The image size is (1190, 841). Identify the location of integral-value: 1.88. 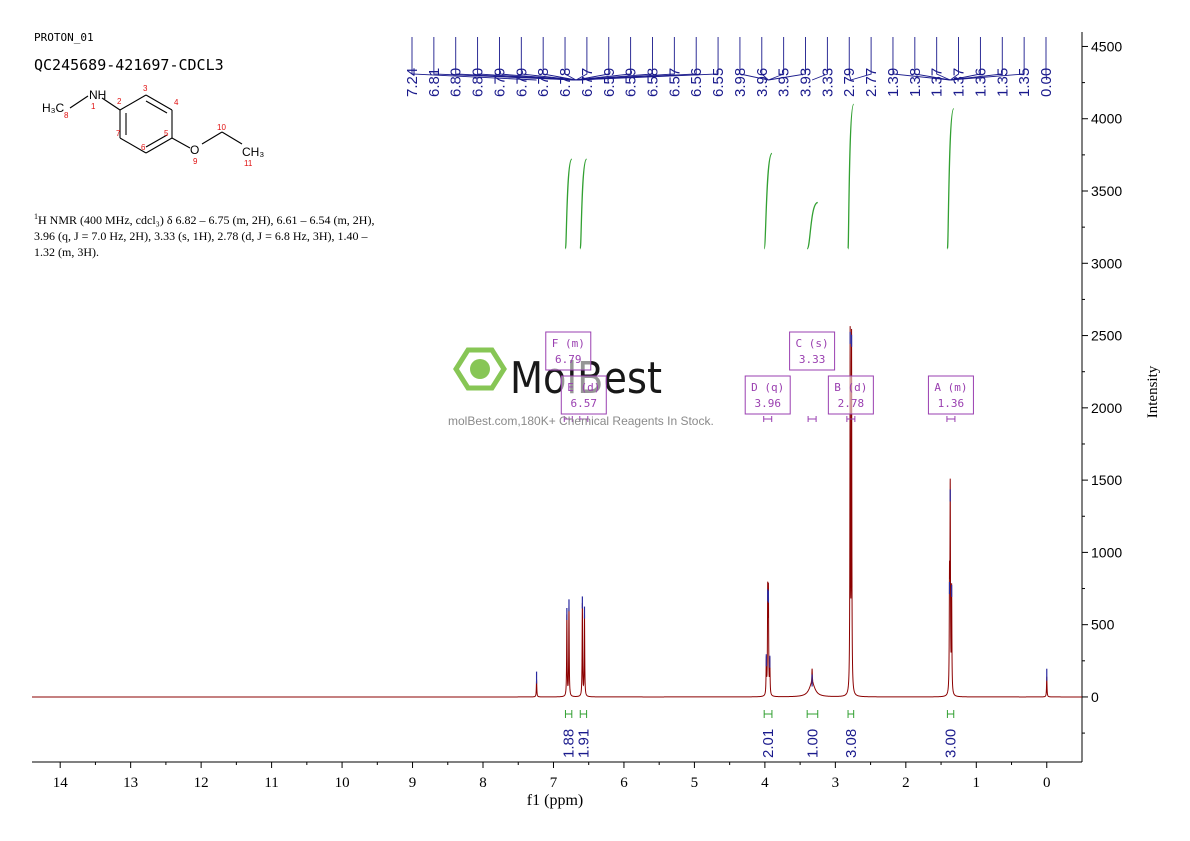
(569, 743).